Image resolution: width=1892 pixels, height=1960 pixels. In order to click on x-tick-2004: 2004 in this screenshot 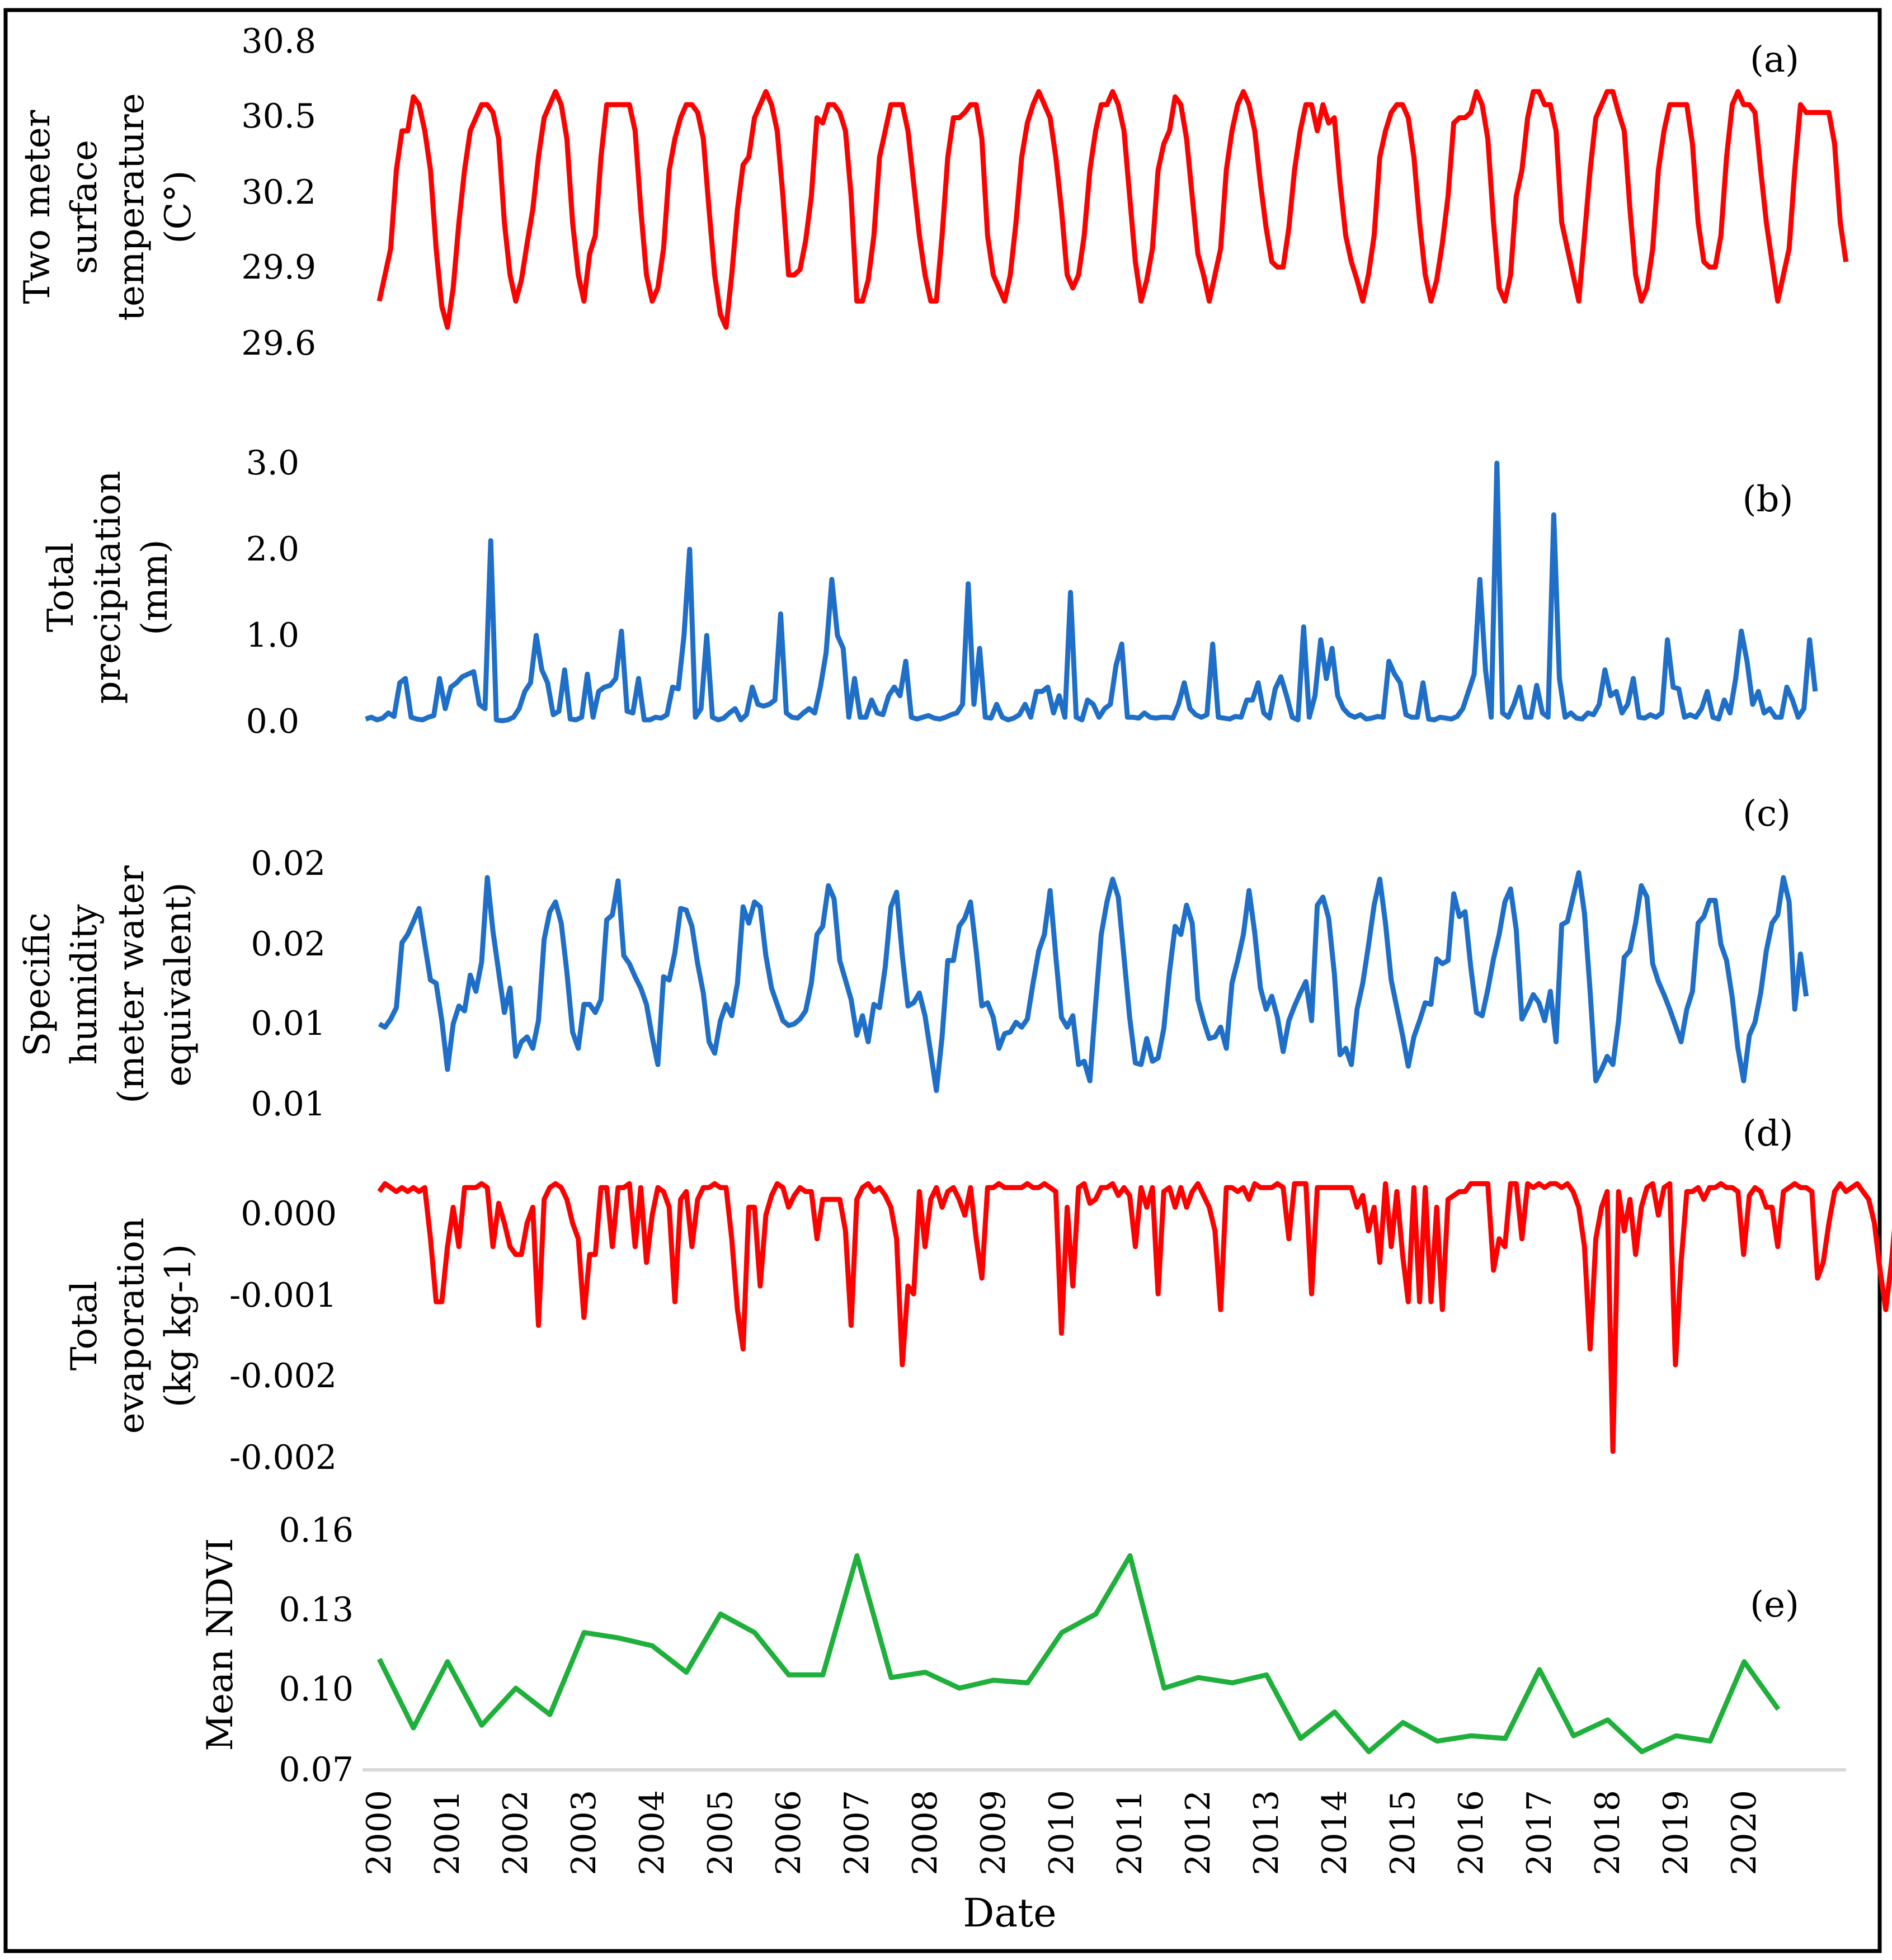, I will do `click(652, 1833)`.